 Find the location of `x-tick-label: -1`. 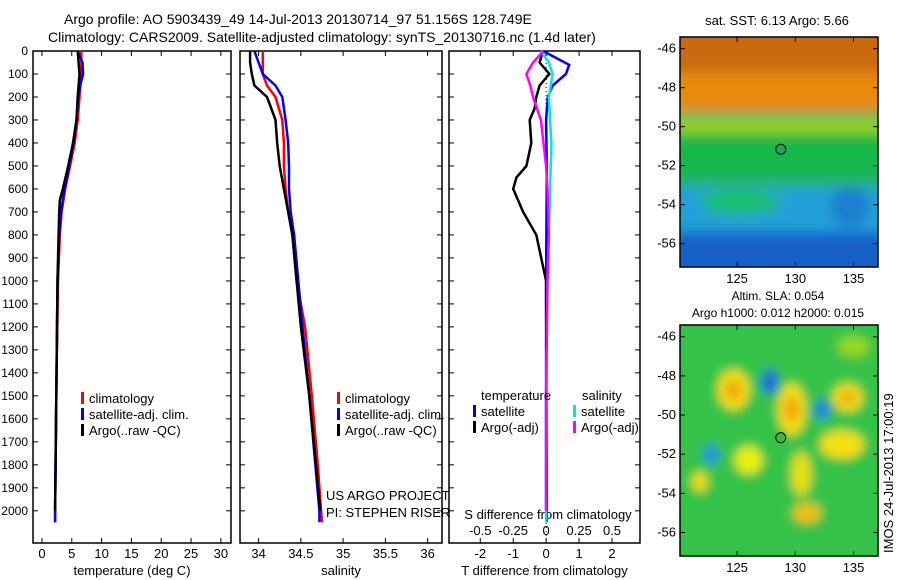

x-tick-label: -1 is located at coordinates (513, 553).